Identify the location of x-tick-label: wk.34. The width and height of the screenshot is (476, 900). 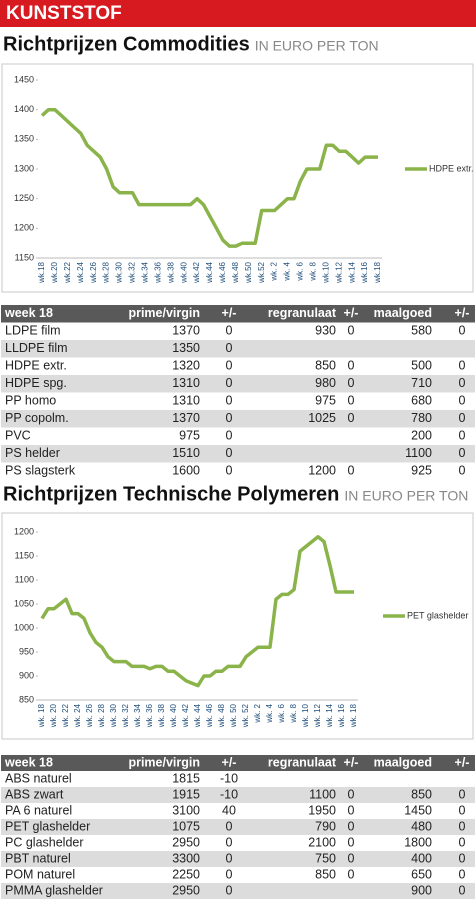
(144, 272).